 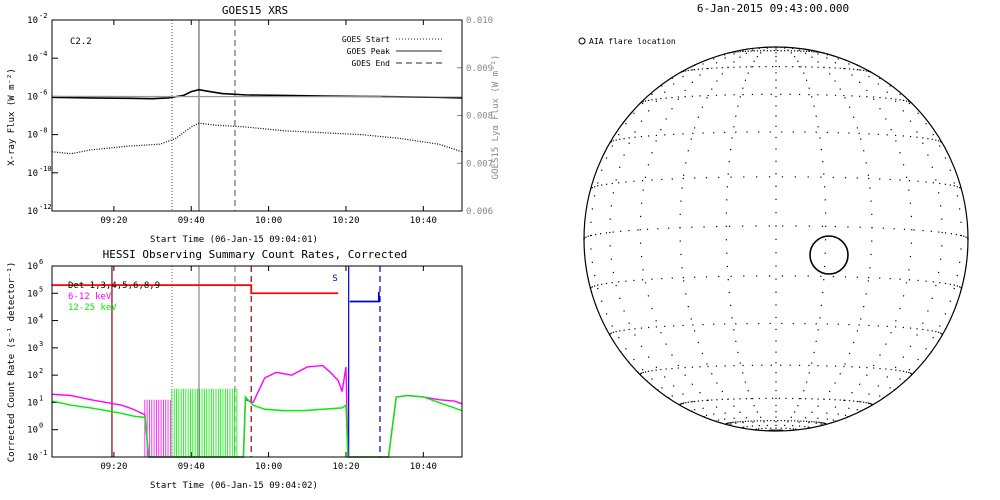 I want to click on goes-legend-label: GOES Peak, so click(x=369, y=51).